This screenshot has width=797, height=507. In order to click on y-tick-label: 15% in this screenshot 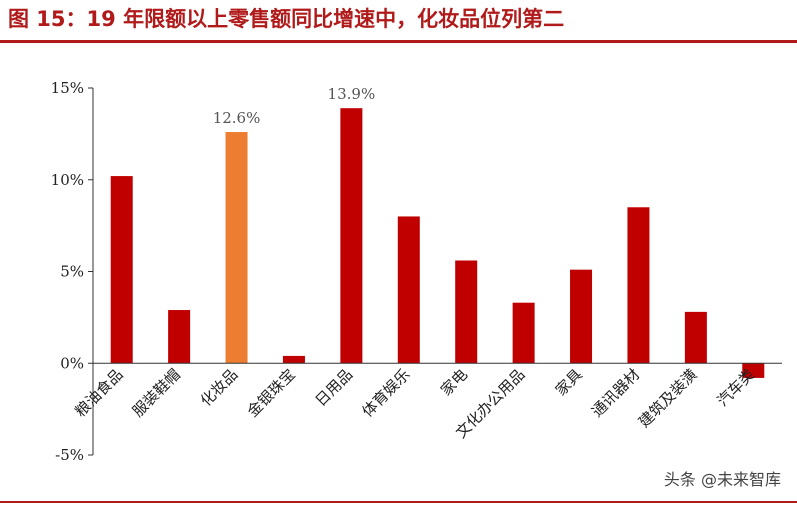, I will do `click(67, 88)`.